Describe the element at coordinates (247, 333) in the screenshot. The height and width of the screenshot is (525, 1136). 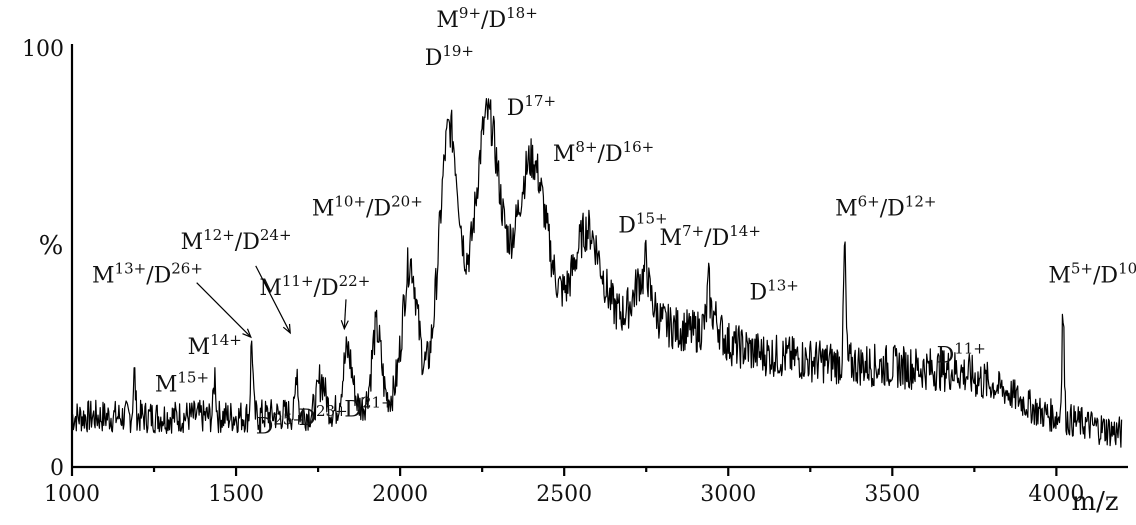
I see `arrow-m13d26-head` at that location.